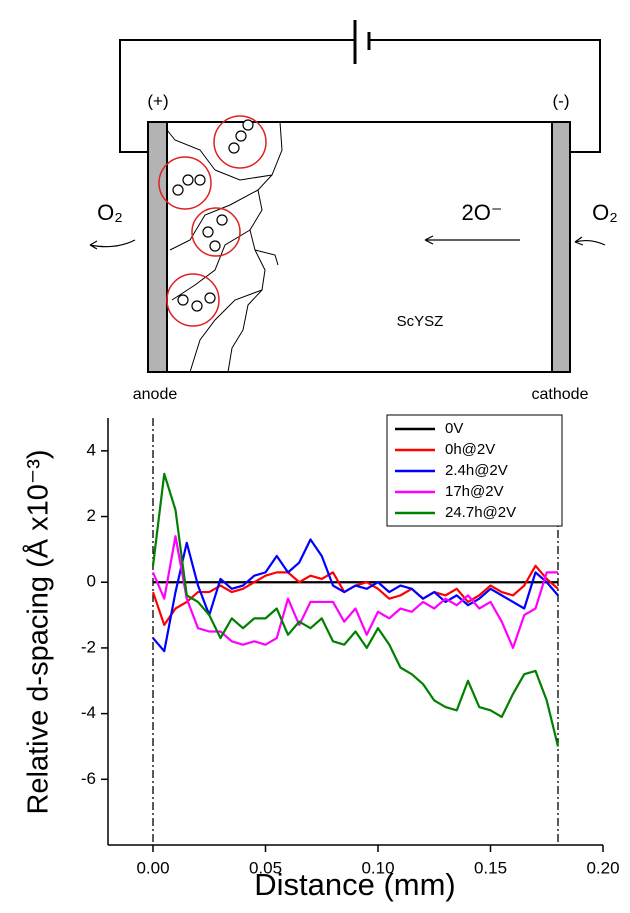  Describe the element at coordinates (157, 247) in the screenshot. I see `anode-plate` at that location.